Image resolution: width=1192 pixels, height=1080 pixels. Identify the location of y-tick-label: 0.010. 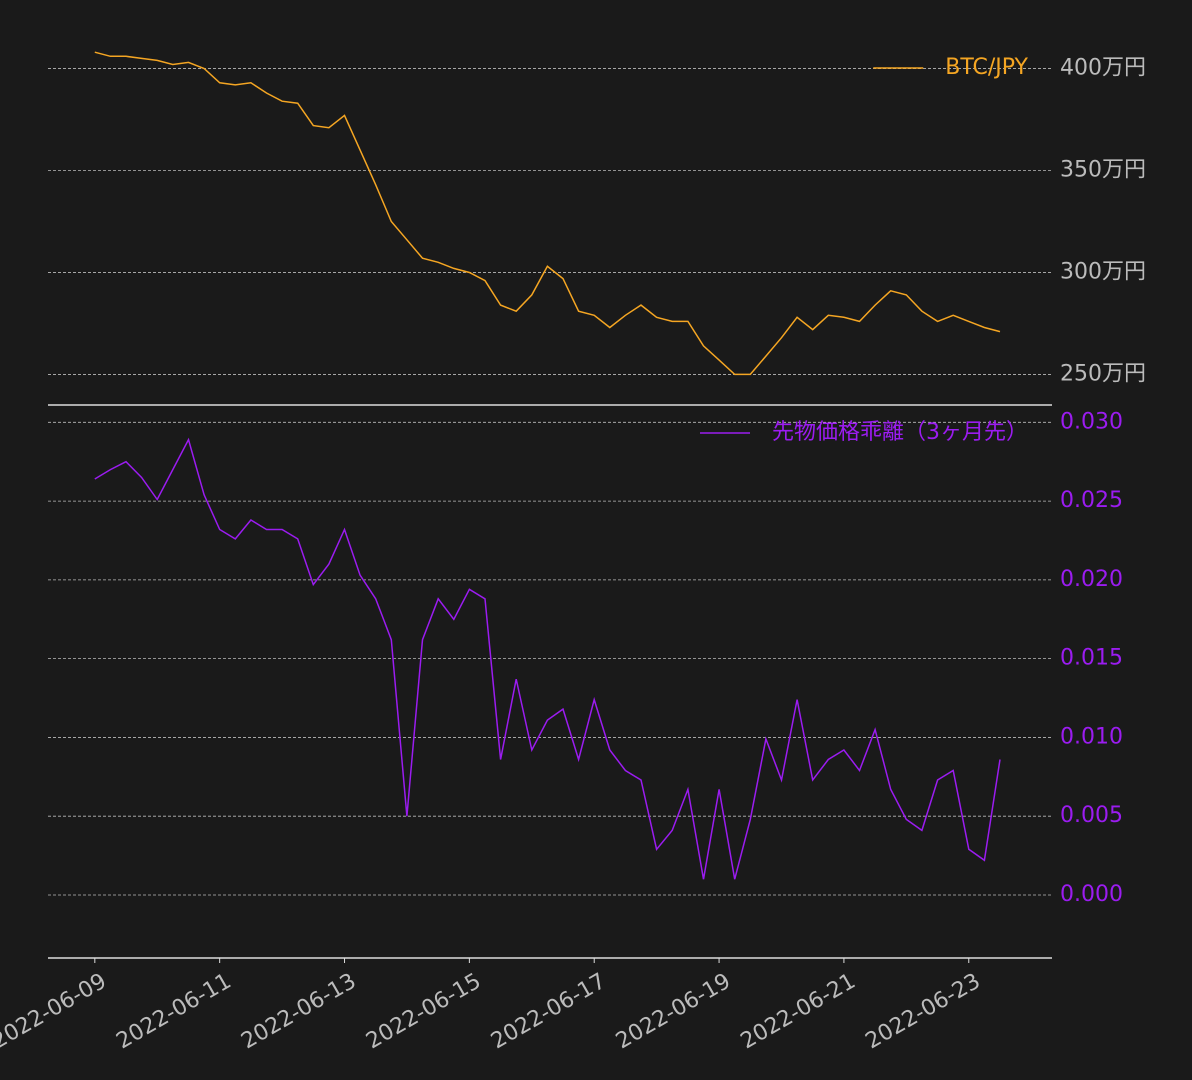
(1091, 736).